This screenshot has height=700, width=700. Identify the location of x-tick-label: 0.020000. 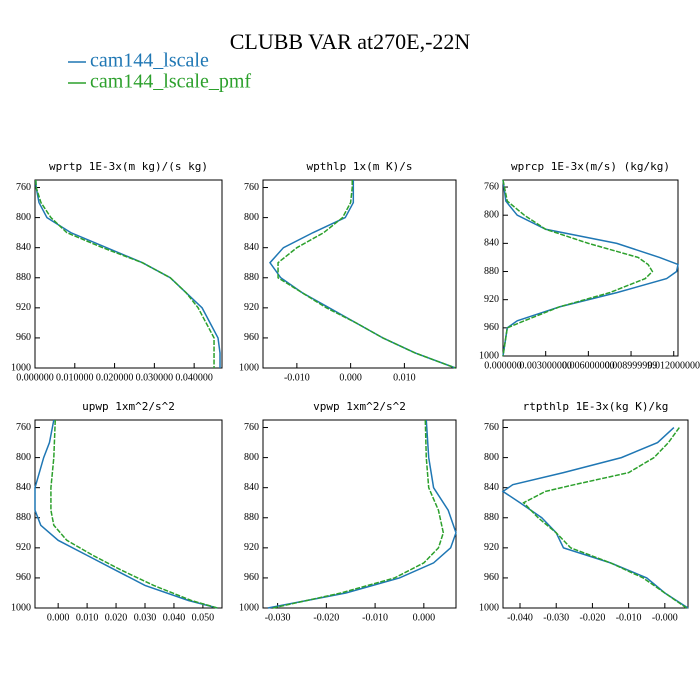
(115, 377).